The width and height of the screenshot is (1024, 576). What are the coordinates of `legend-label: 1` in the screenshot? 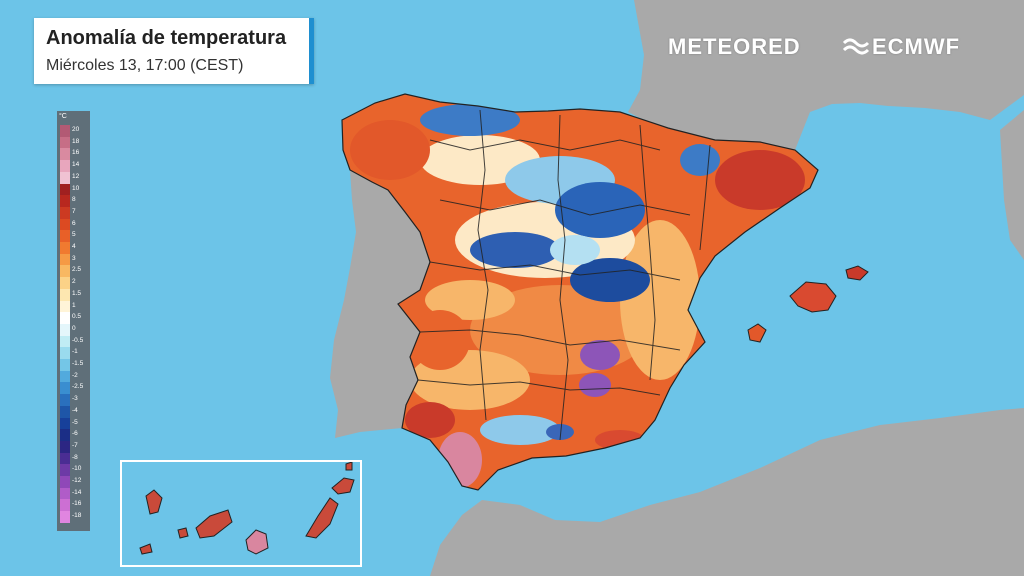 It's located at (74, 305).